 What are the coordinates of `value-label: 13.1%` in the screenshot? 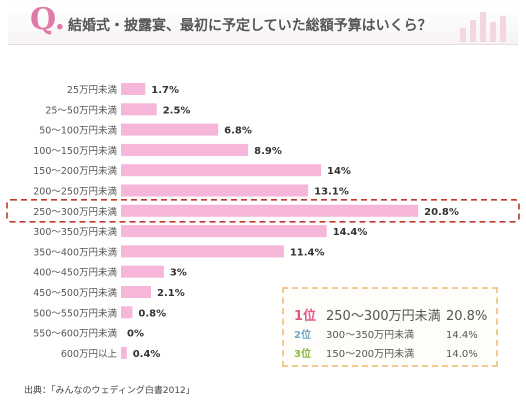 It's located at (331, 192).